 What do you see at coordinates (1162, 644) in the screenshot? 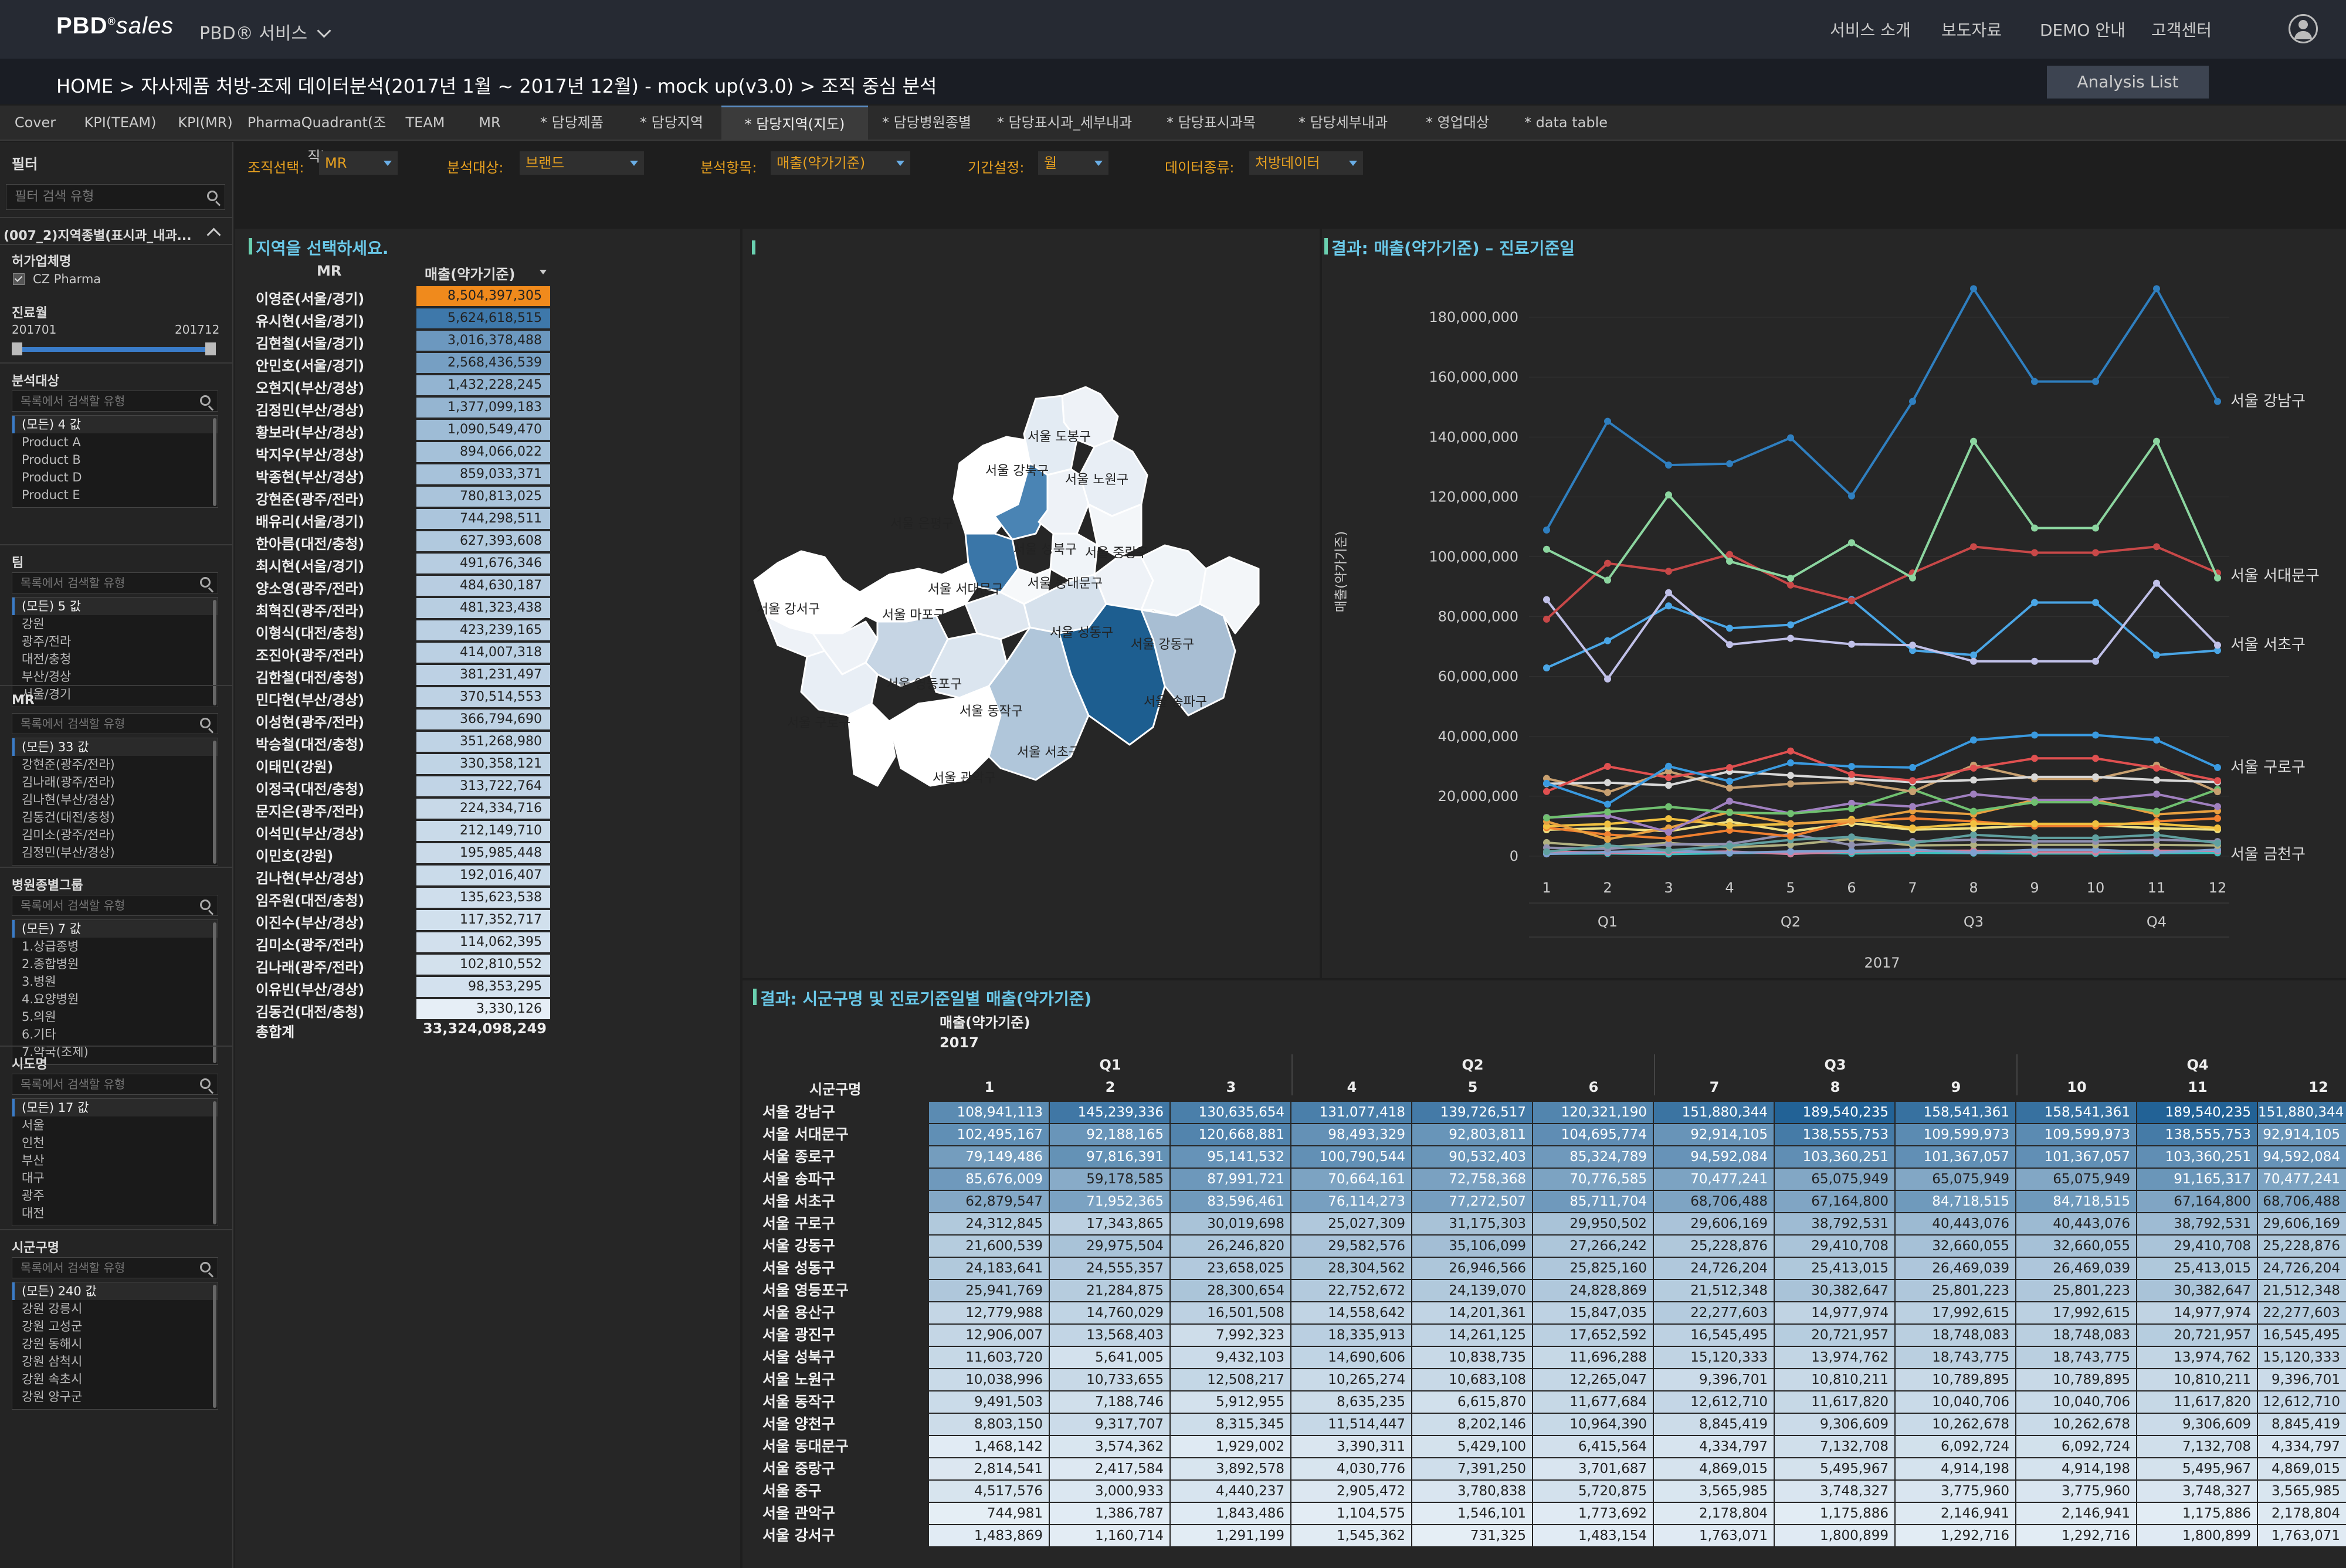
I see `map-district-label: 서울 강동구` at bounding box center [1162, 644].